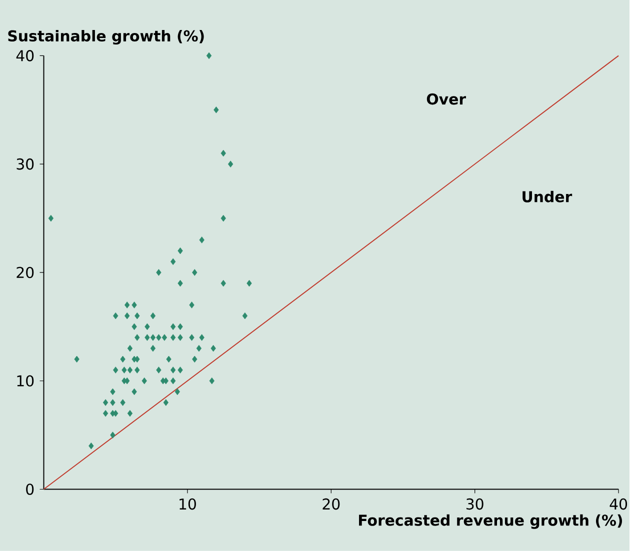 The height and width of the screenshot is (551, 633). I want to click on y-axis-title: Sustainable growth (%), so click(106, 37).